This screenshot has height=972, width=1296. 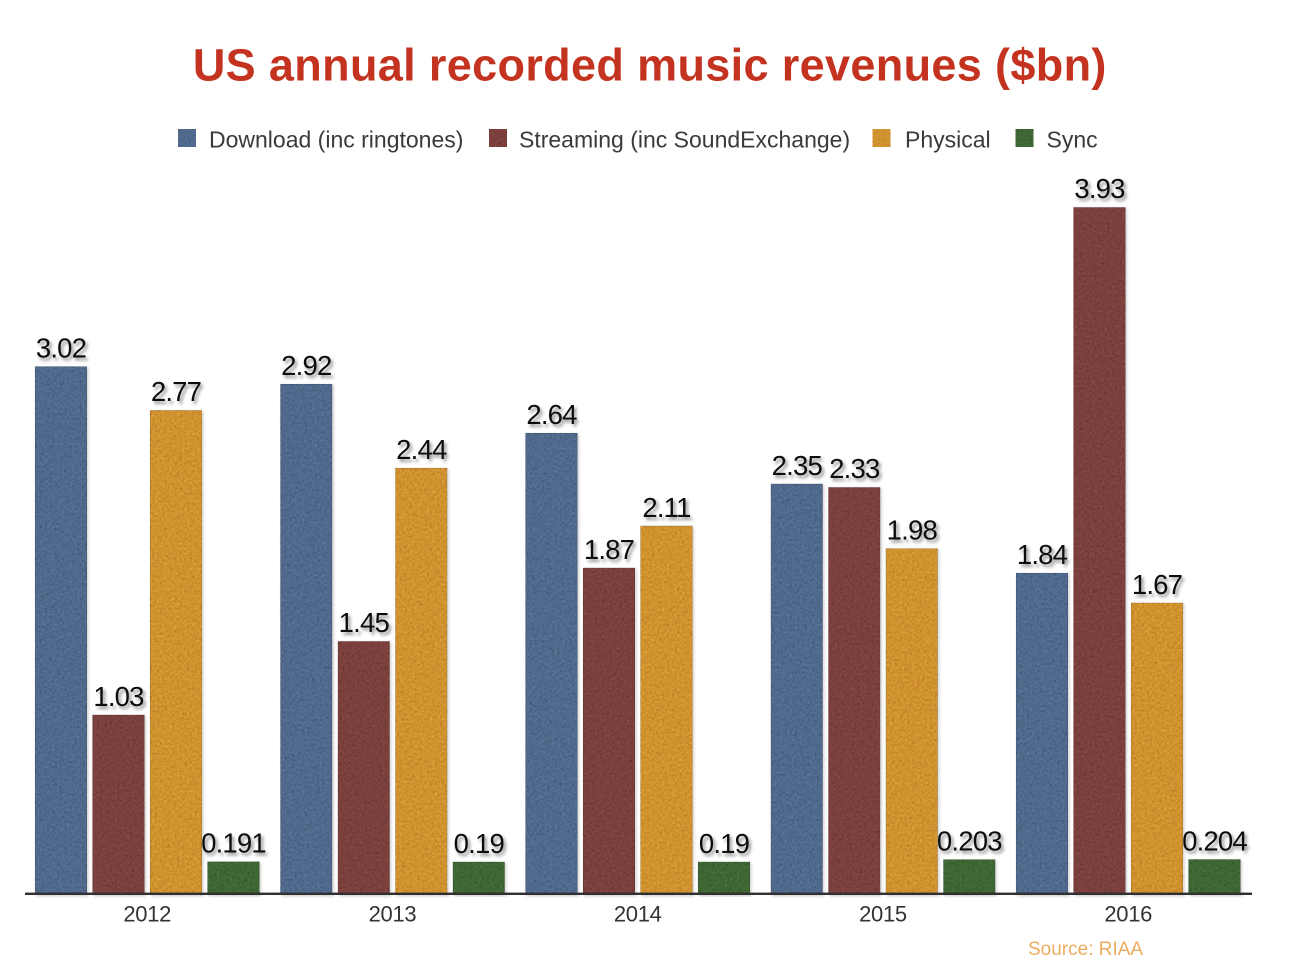 What do you see at coordinates (233, 843) in the screenshot?
I see `svg-text: 0.191` at bounding box center [233, 843].